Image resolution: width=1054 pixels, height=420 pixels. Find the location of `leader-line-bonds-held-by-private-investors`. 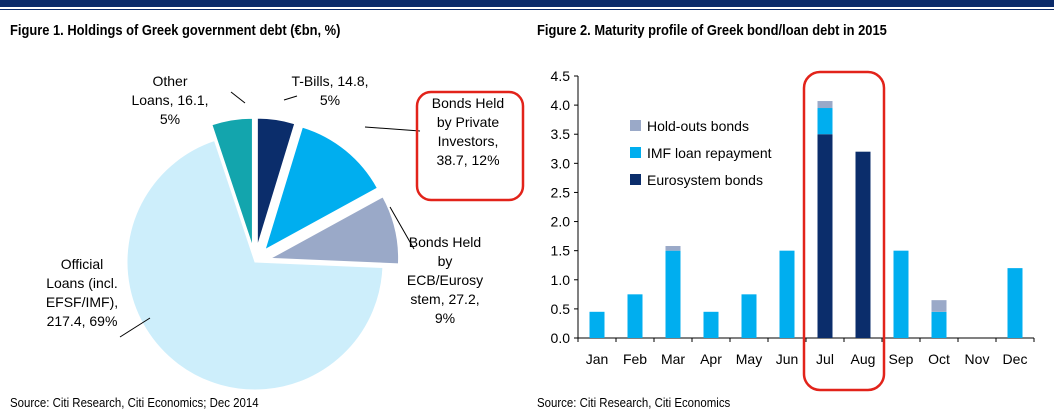

leader-line-bonds-held-by-private-investors is located at coordinates (392, 129).